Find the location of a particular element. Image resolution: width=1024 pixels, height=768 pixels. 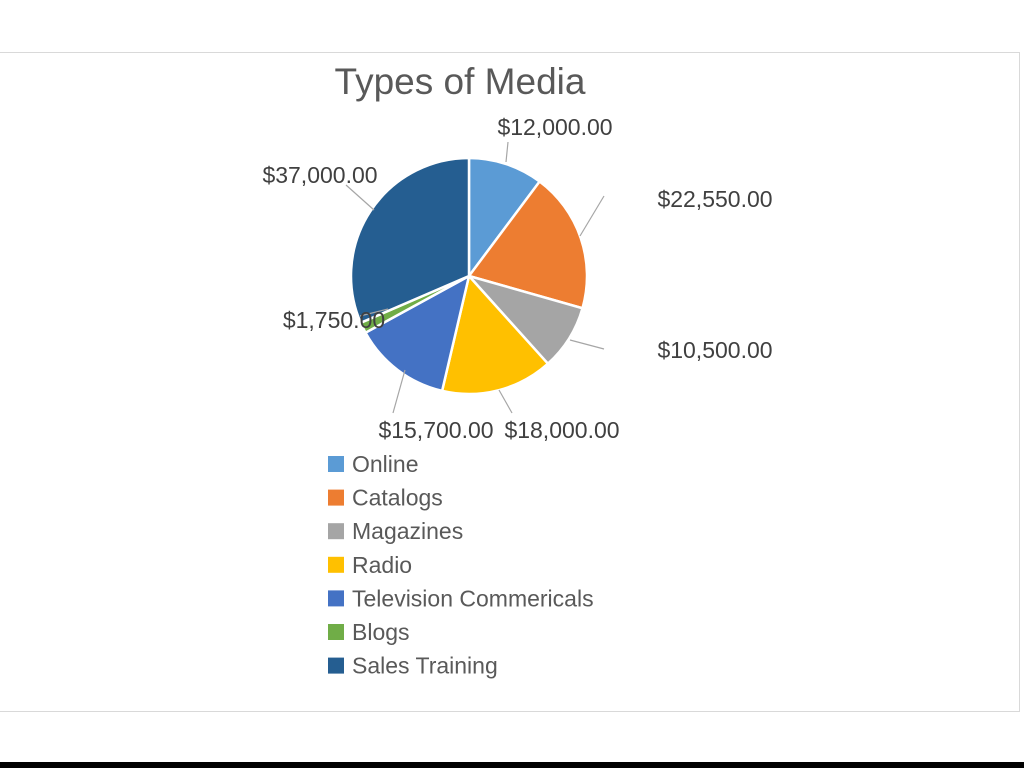

bottom-rule is located at coordinates (512, 765).